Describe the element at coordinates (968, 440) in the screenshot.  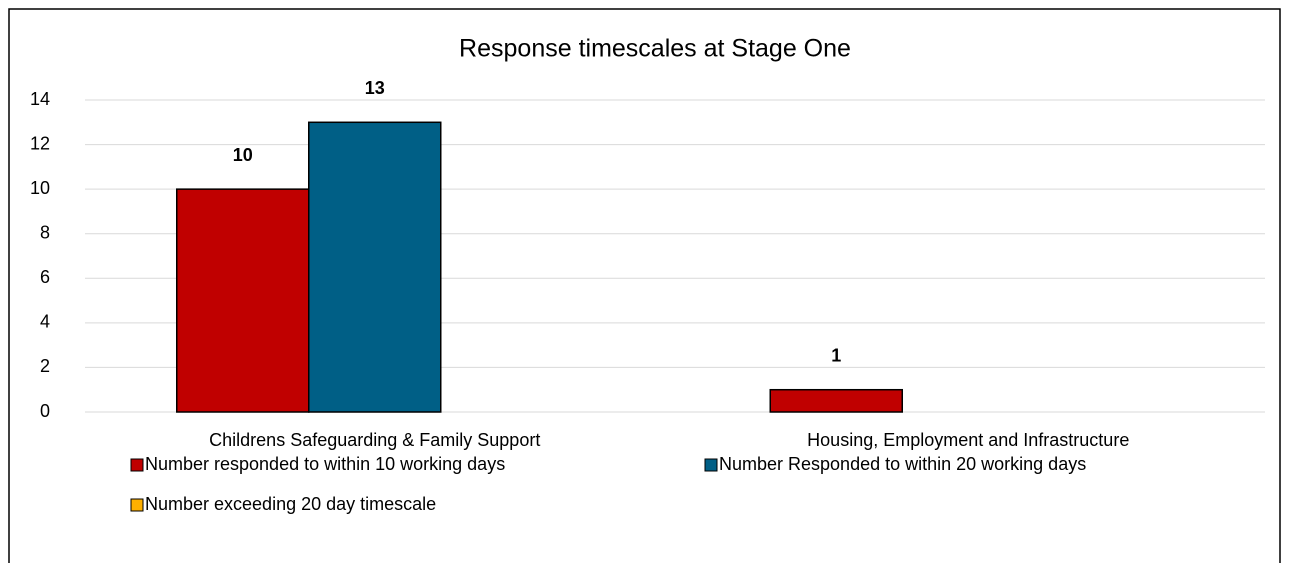
I see `x-tick-label: Housing, Employment and Infrastructure` at that location.